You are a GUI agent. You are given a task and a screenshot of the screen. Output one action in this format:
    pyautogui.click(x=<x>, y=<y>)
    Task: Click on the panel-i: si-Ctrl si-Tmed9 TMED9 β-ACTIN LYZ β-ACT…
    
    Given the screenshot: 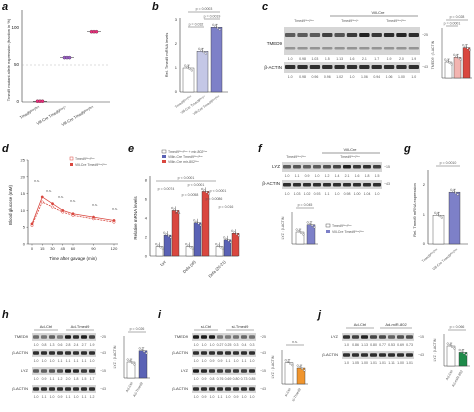 What is the action you would take?
    pyautogui.click(x=240, y=363)
    